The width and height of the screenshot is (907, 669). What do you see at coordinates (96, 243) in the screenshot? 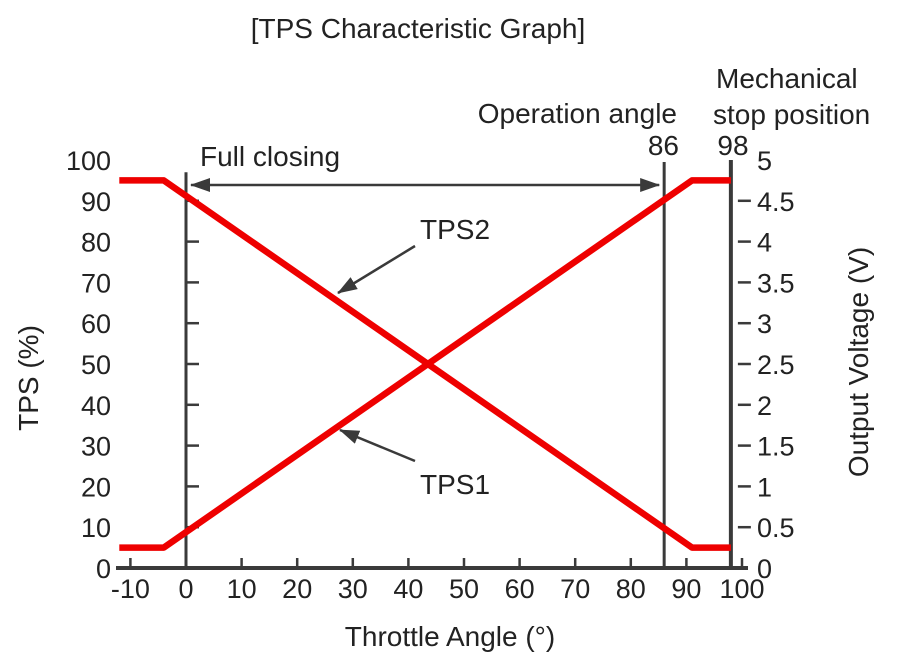
I see `y-left-tick-label: 80` at bounding box center [96, 243].